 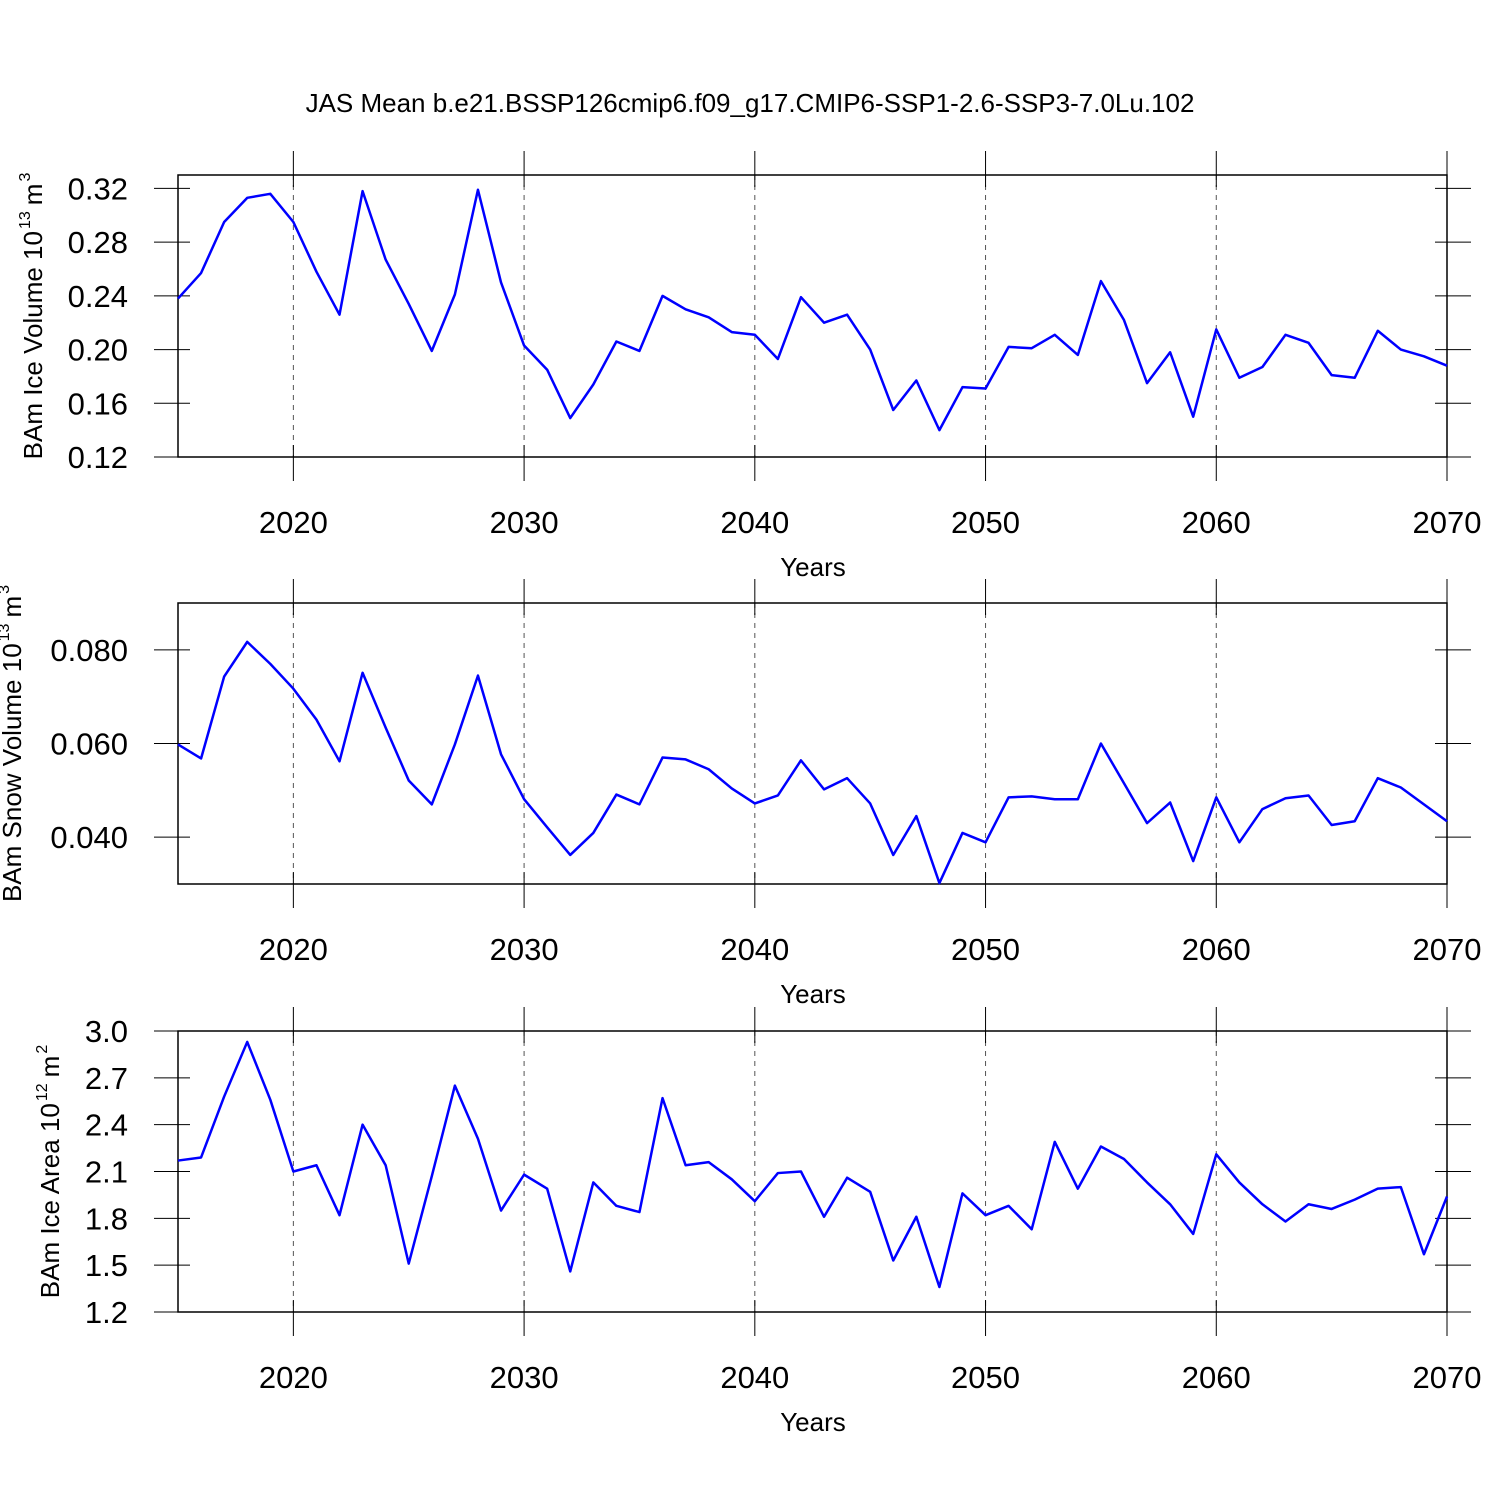 What do you see at coordinates (98, 296) in the screenshot?
I see `y-tick-label: 0.24` at bounding box center [98, 296].